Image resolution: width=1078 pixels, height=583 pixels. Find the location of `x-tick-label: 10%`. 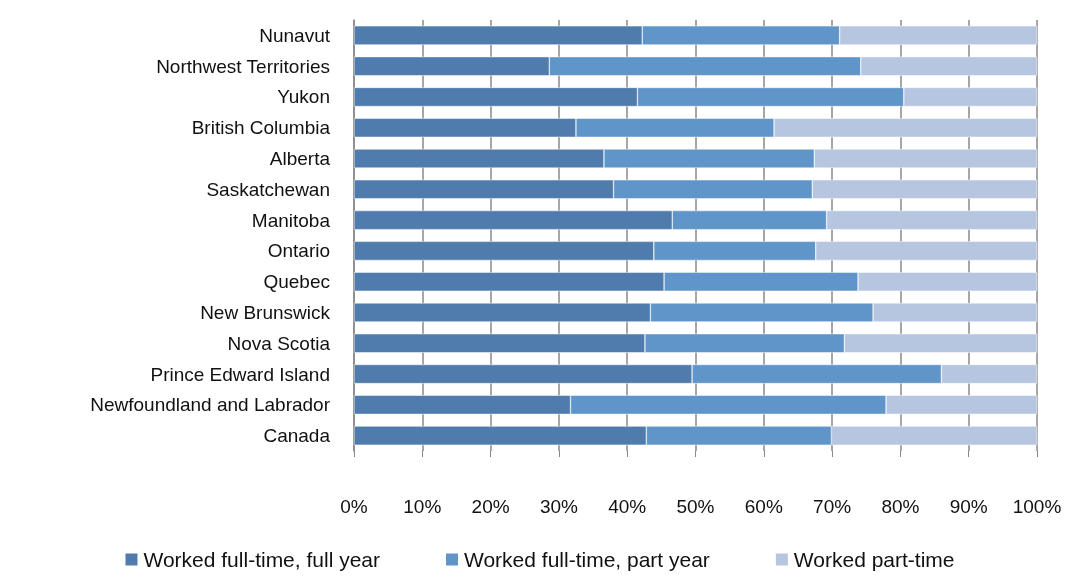

x-tick-label: 10% is located at coordinates (422, 506).